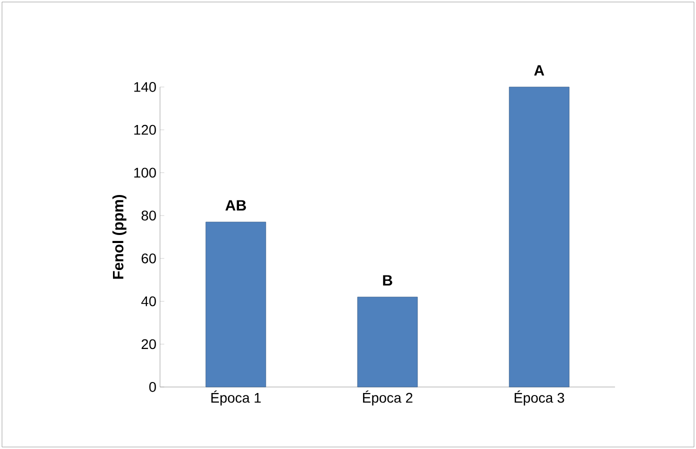  I want to click on y-tick-label: 140, so click(145, 87).